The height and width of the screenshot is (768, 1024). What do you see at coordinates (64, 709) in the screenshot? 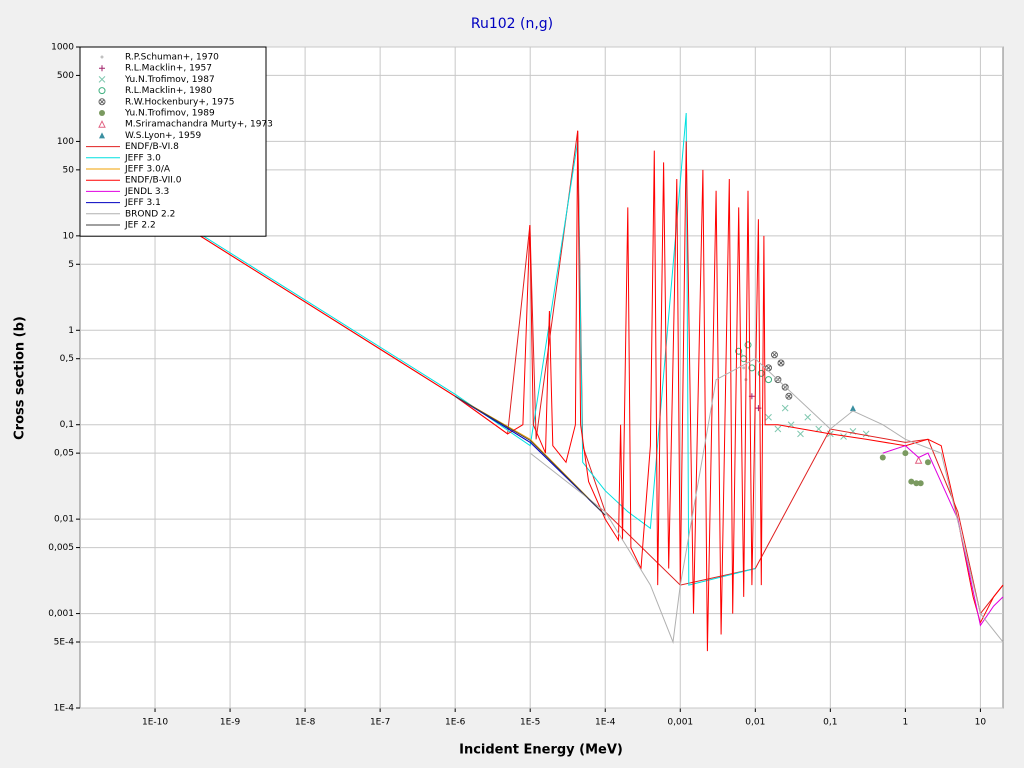
I see `y-tick-label: 1E-4` at bounding box center [64, 709].